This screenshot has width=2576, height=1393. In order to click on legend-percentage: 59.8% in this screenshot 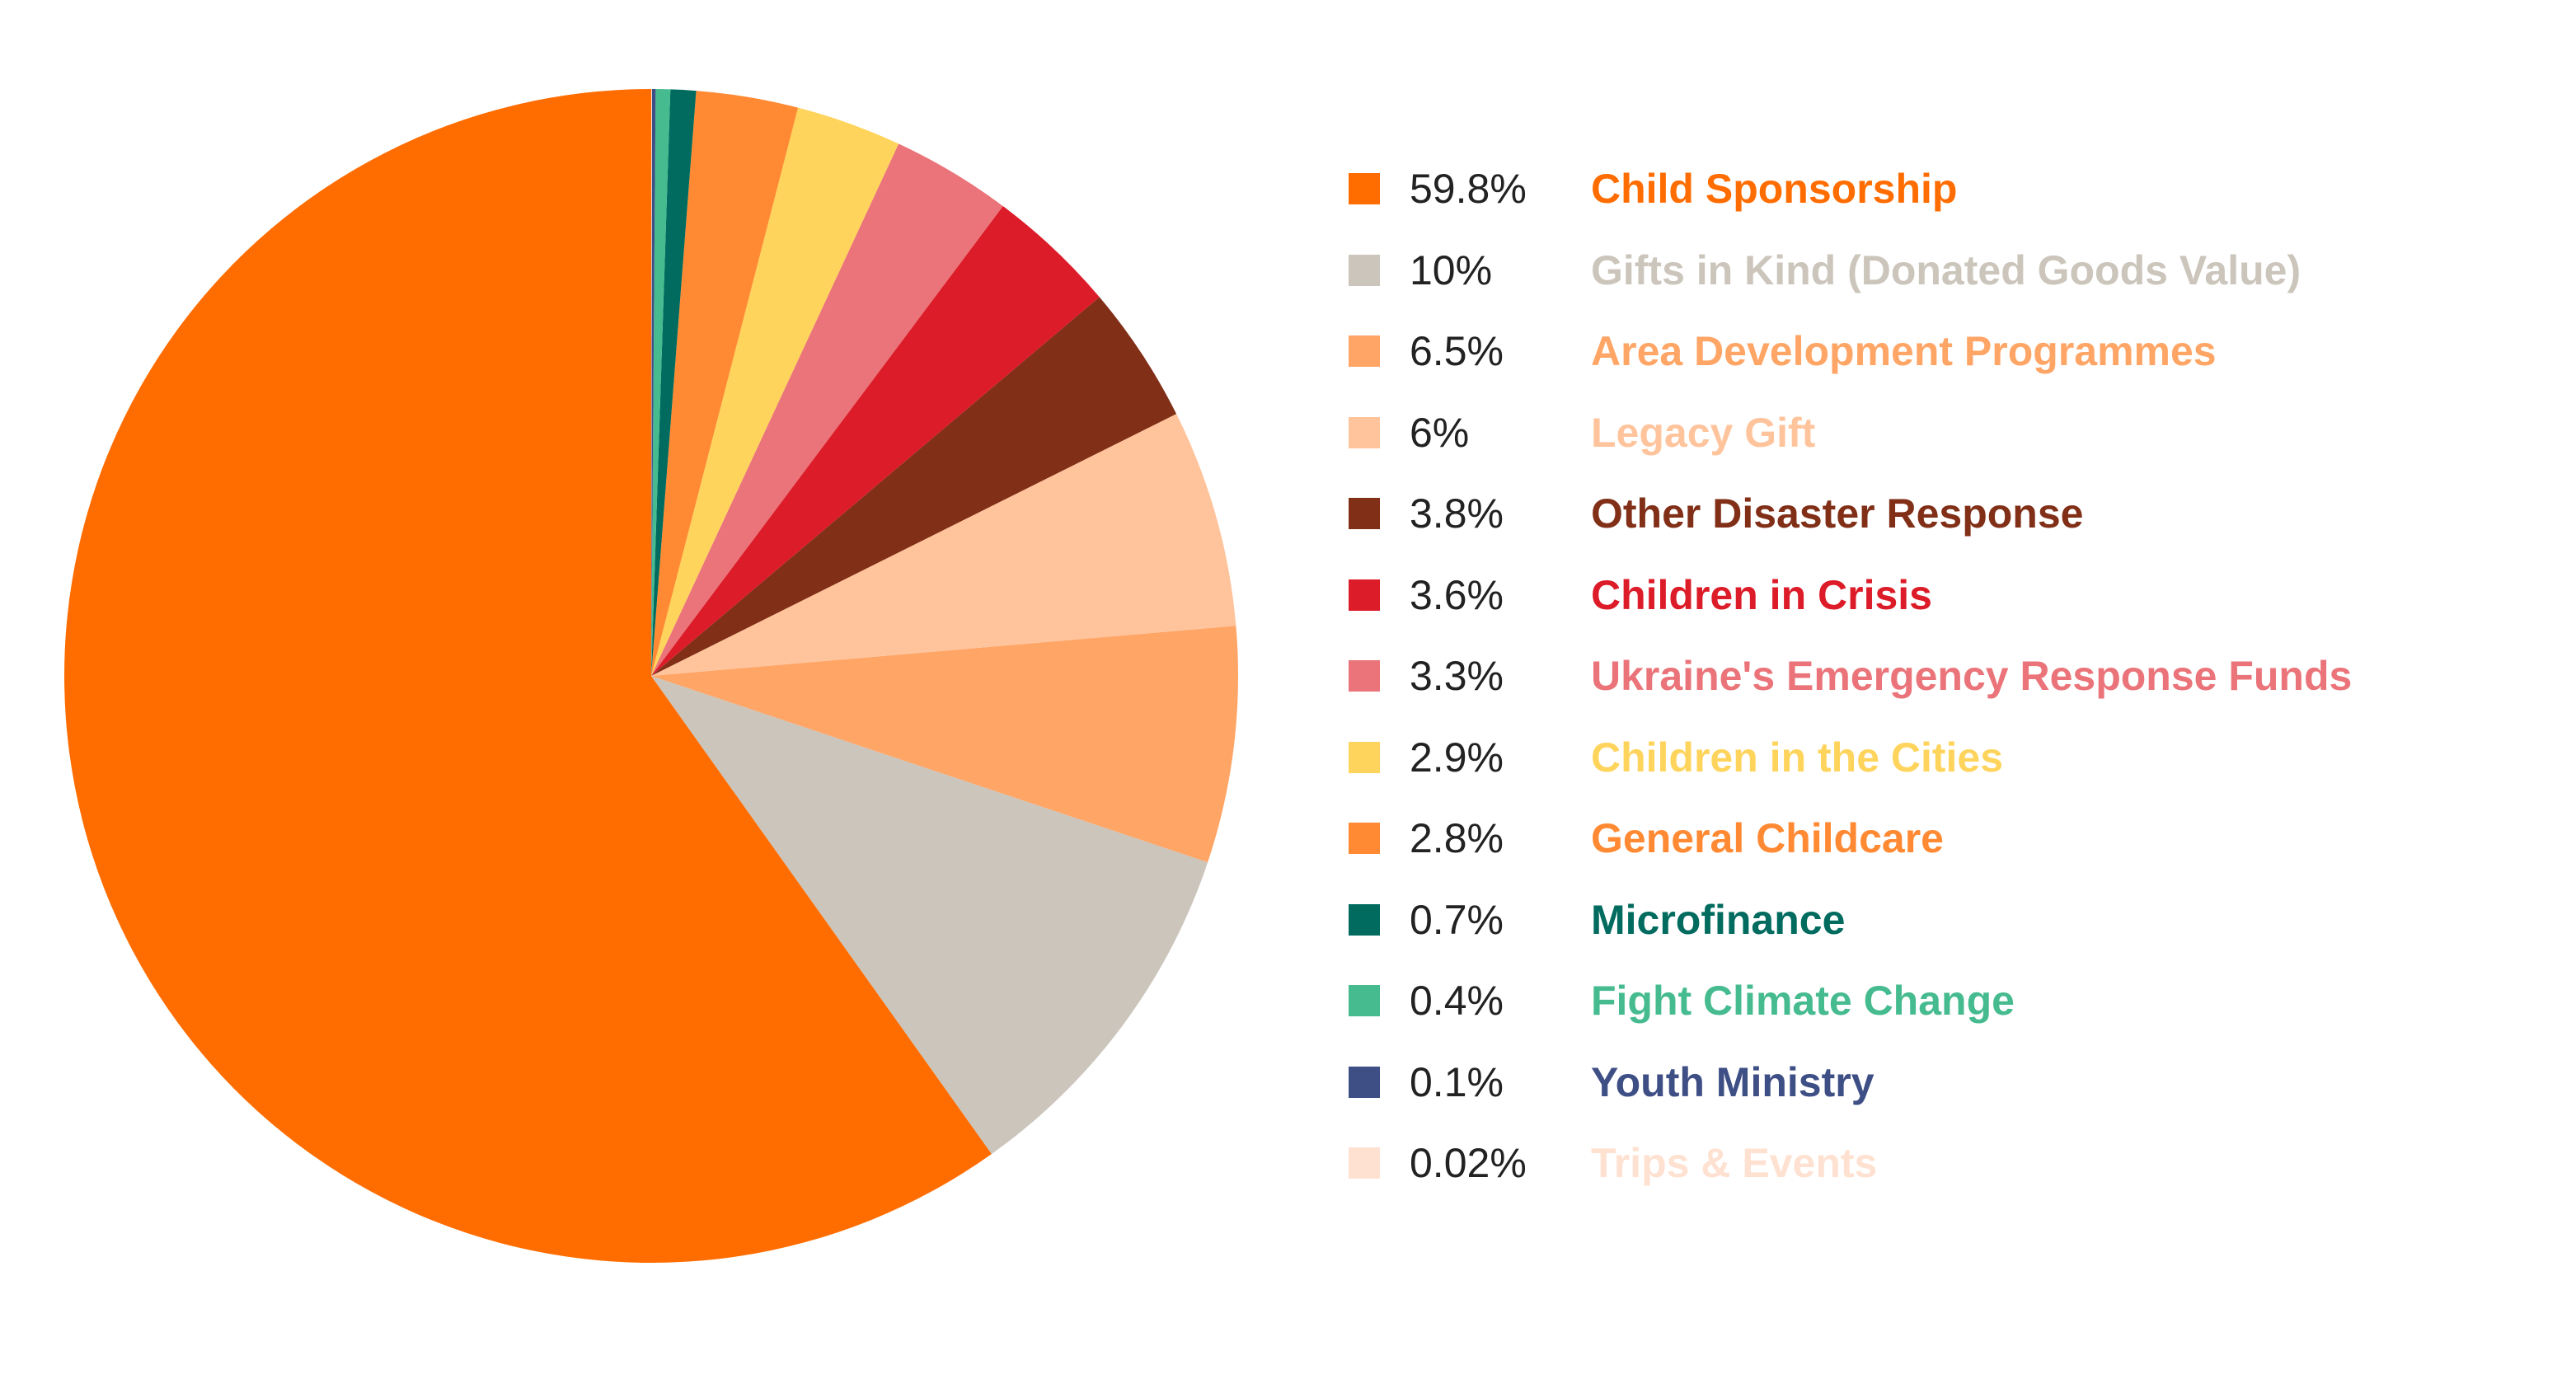, I will do `click(1469, 189)`.